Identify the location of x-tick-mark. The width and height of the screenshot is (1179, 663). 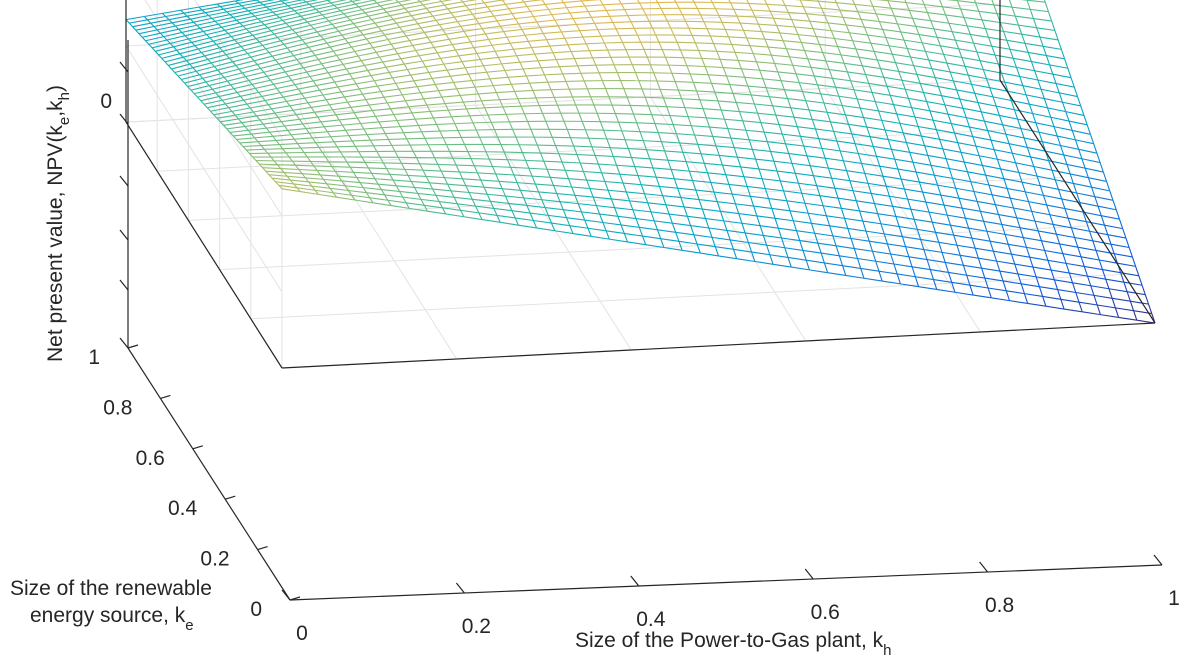
(1158, 560).